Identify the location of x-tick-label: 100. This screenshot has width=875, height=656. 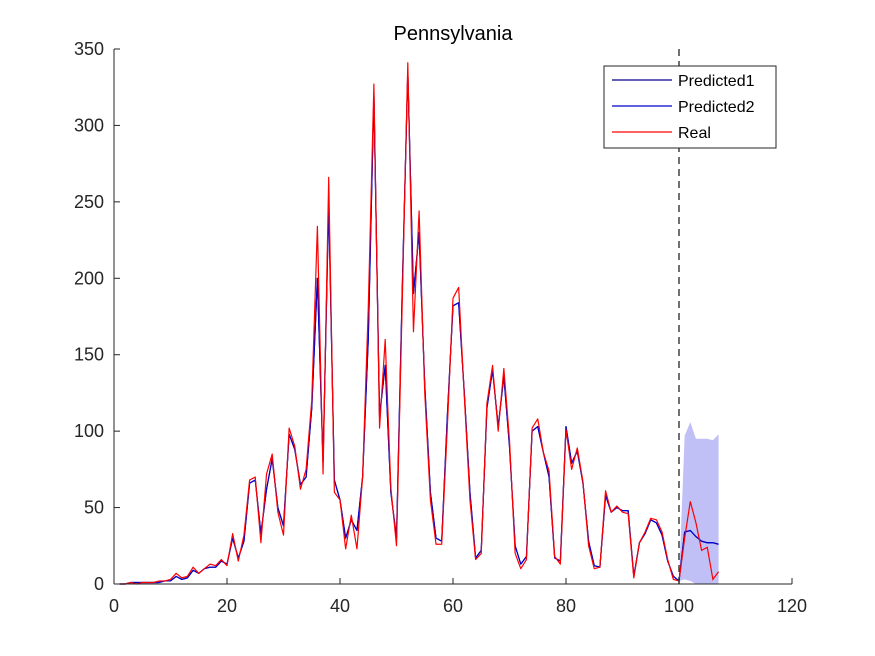
(679, 606).